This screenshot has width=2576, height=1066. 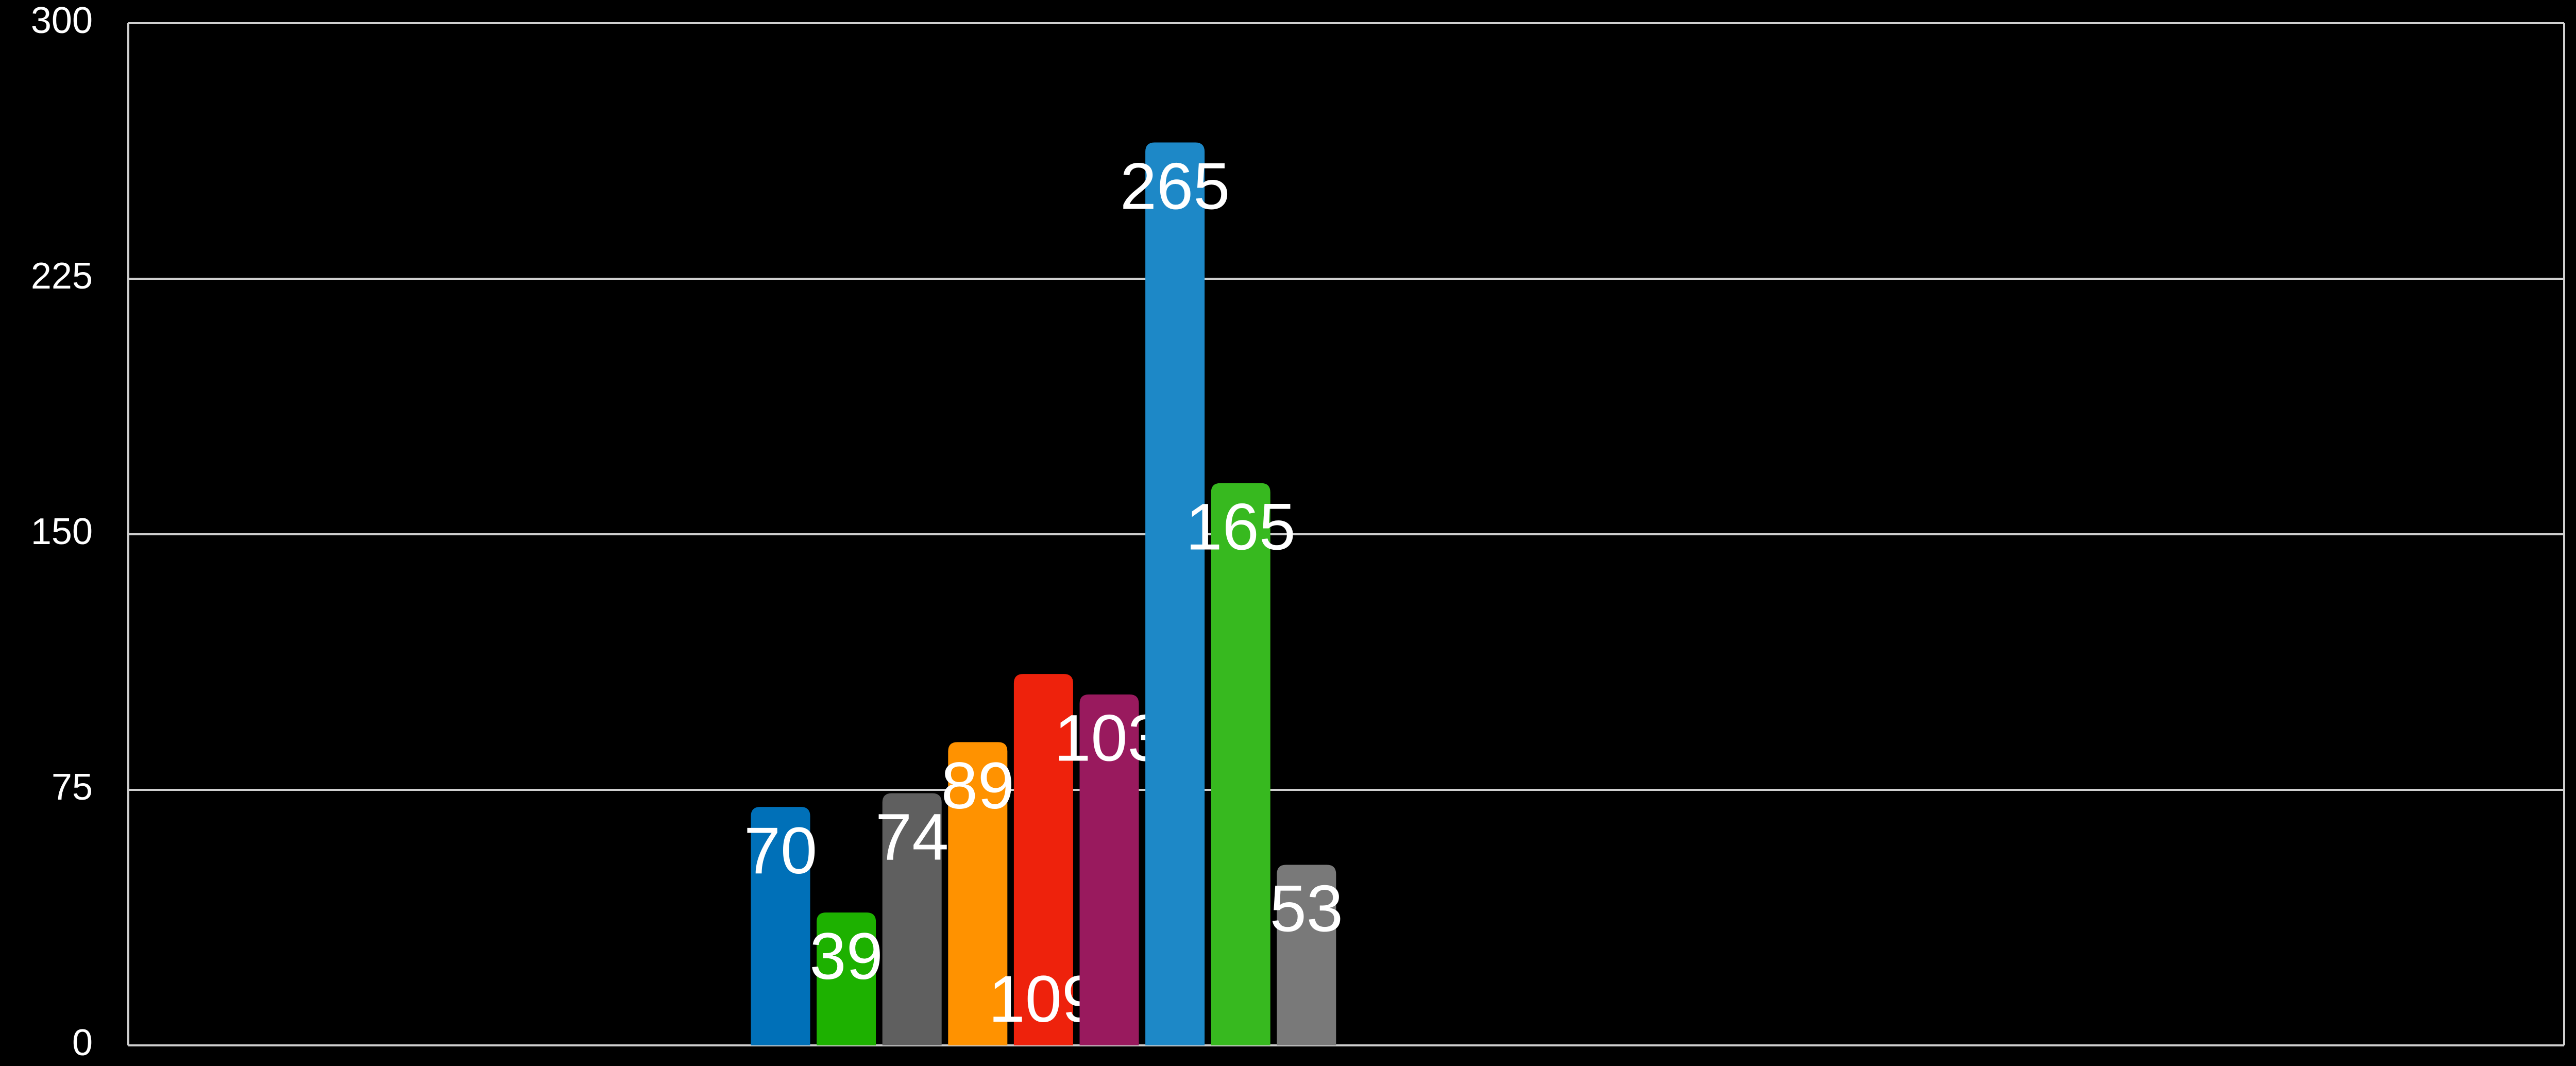 What do you see at coordinates (62, 276) in the screenshot?
I see `y-tick-label: 225` at bounding box center [62, 276].